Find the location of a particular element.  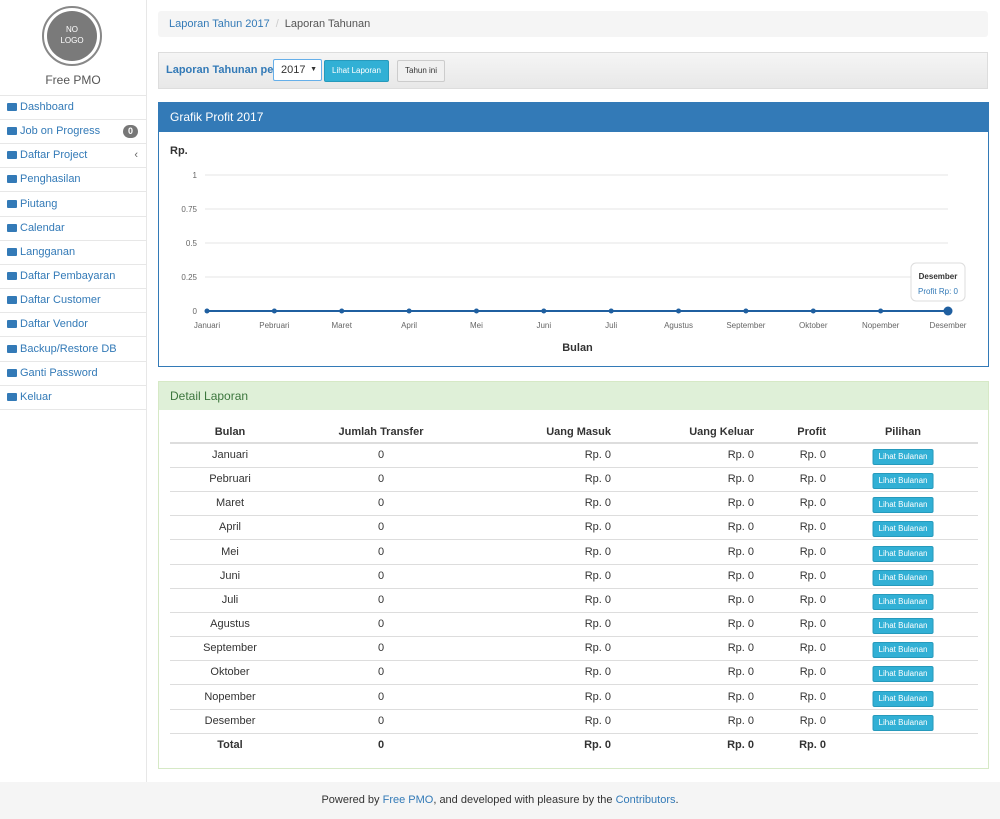

menu-item: Ganti Password is located at coordinates (73, 374).